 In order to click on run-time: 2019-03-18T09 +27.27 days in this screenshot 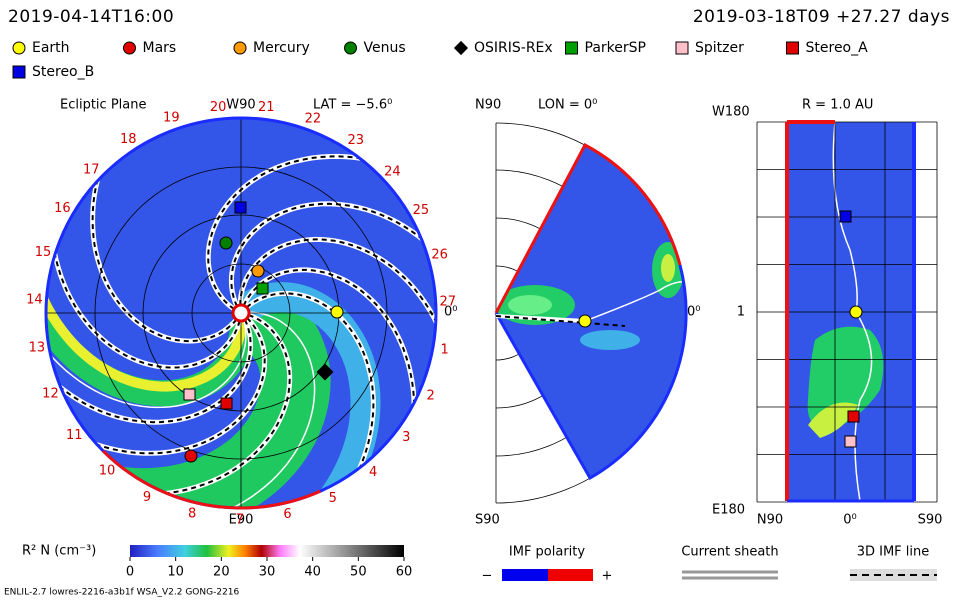, I will do `click(821, 17)`.